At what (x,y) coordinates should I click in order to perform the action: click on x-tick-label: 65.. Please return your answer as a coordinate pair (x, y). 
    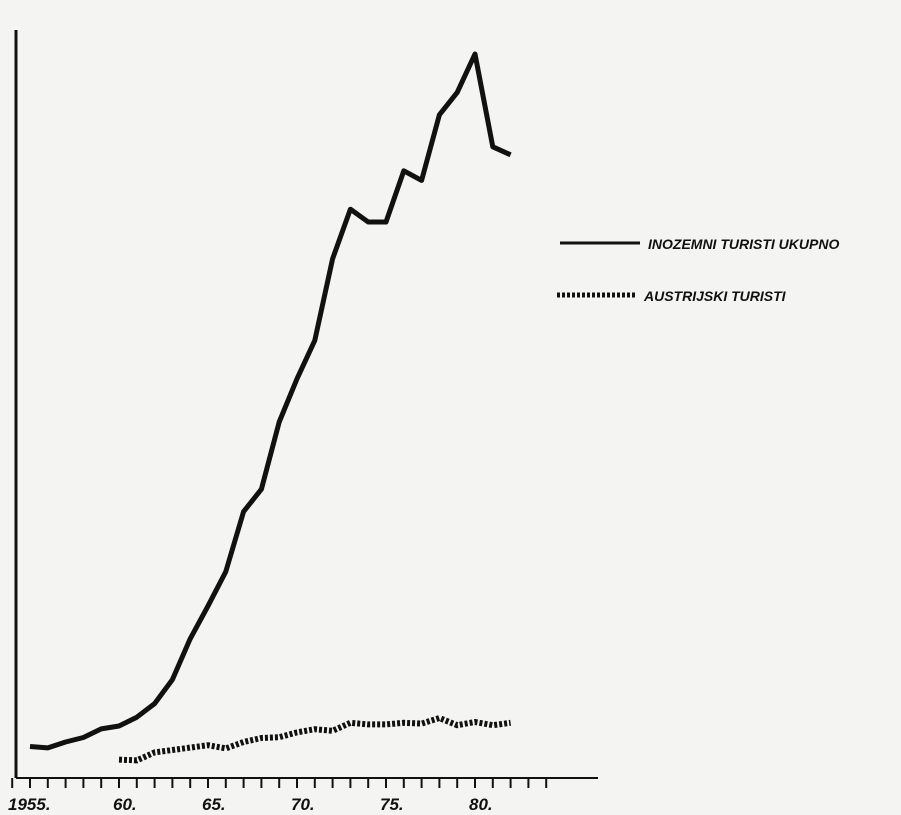
    Looking at the image, I should click on (214, 804).